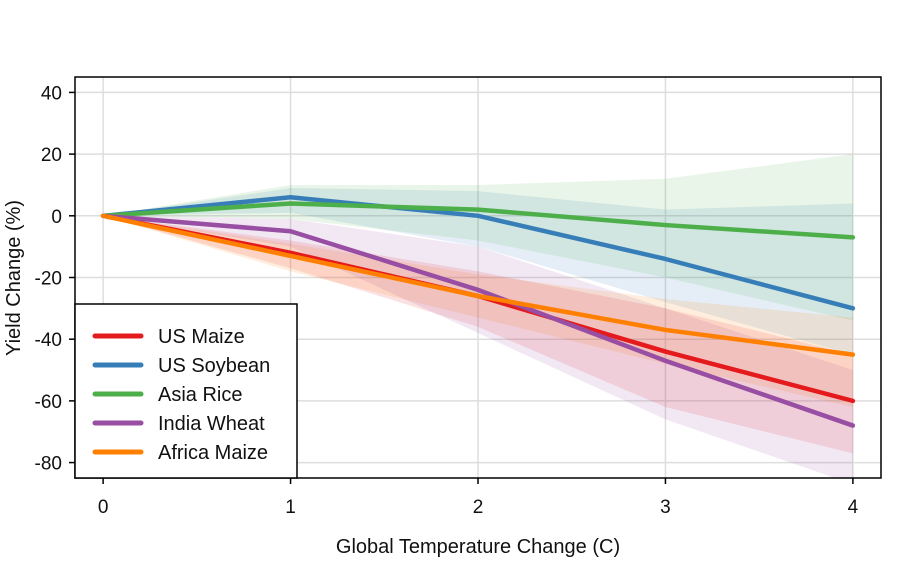  I want to click on x-tick-label: 0, so click(103, 507).